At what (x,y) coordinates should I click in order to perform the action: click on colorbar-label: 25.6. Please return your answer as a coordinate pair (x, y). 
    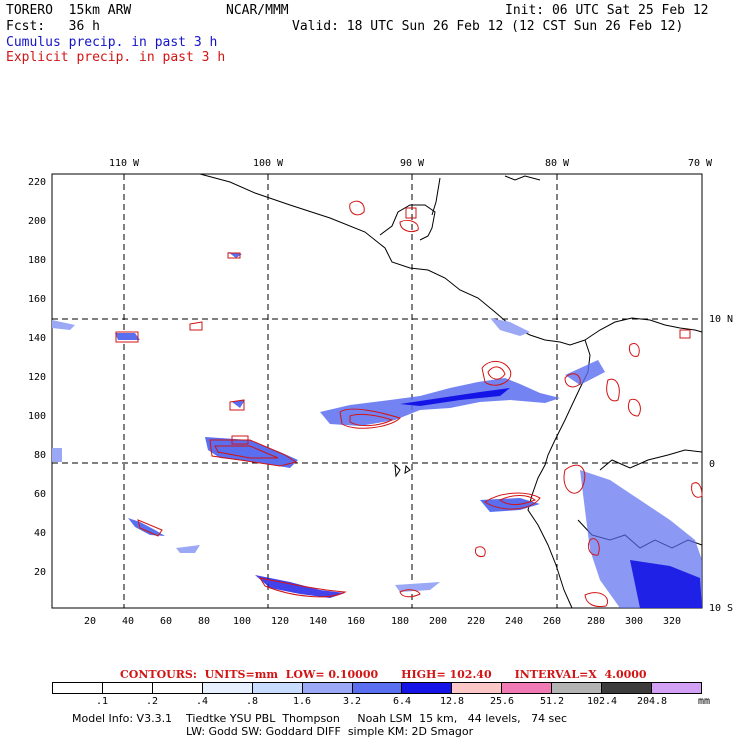
    Looking at the image, I should click on (502, 701).